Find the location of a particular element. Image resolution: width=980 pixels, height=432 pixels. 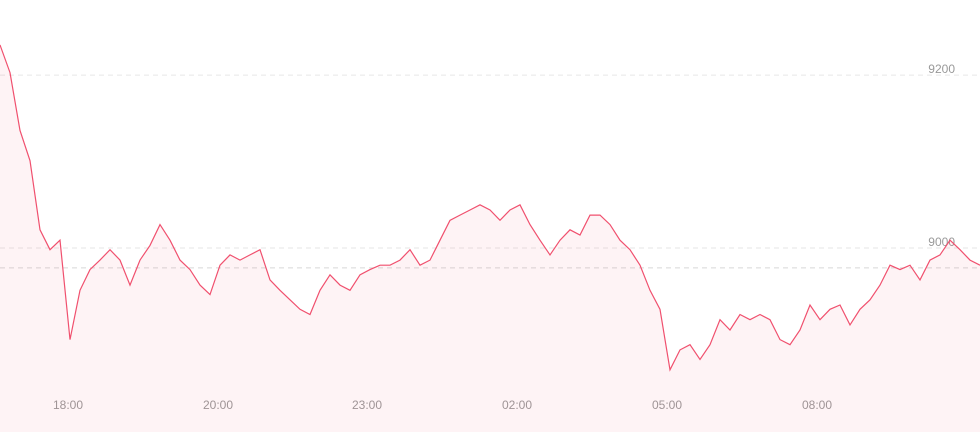

x-tick-label: 02:00 is located at coordinates (517, 405).